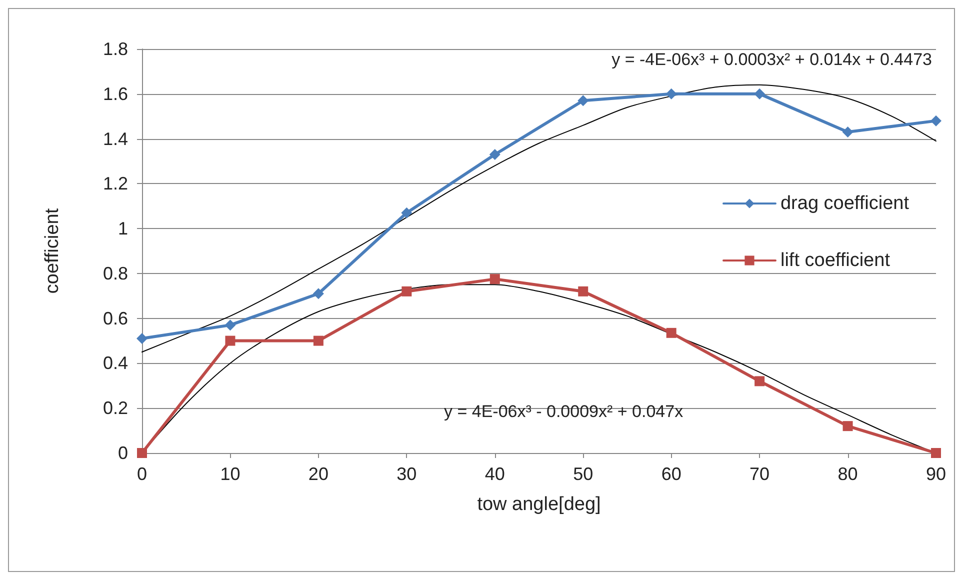 This screenshot has height=580, width=963. Describe the element at coordinates (318, 474) in the screenshot. I see `x-tick-label: 20` at that location.